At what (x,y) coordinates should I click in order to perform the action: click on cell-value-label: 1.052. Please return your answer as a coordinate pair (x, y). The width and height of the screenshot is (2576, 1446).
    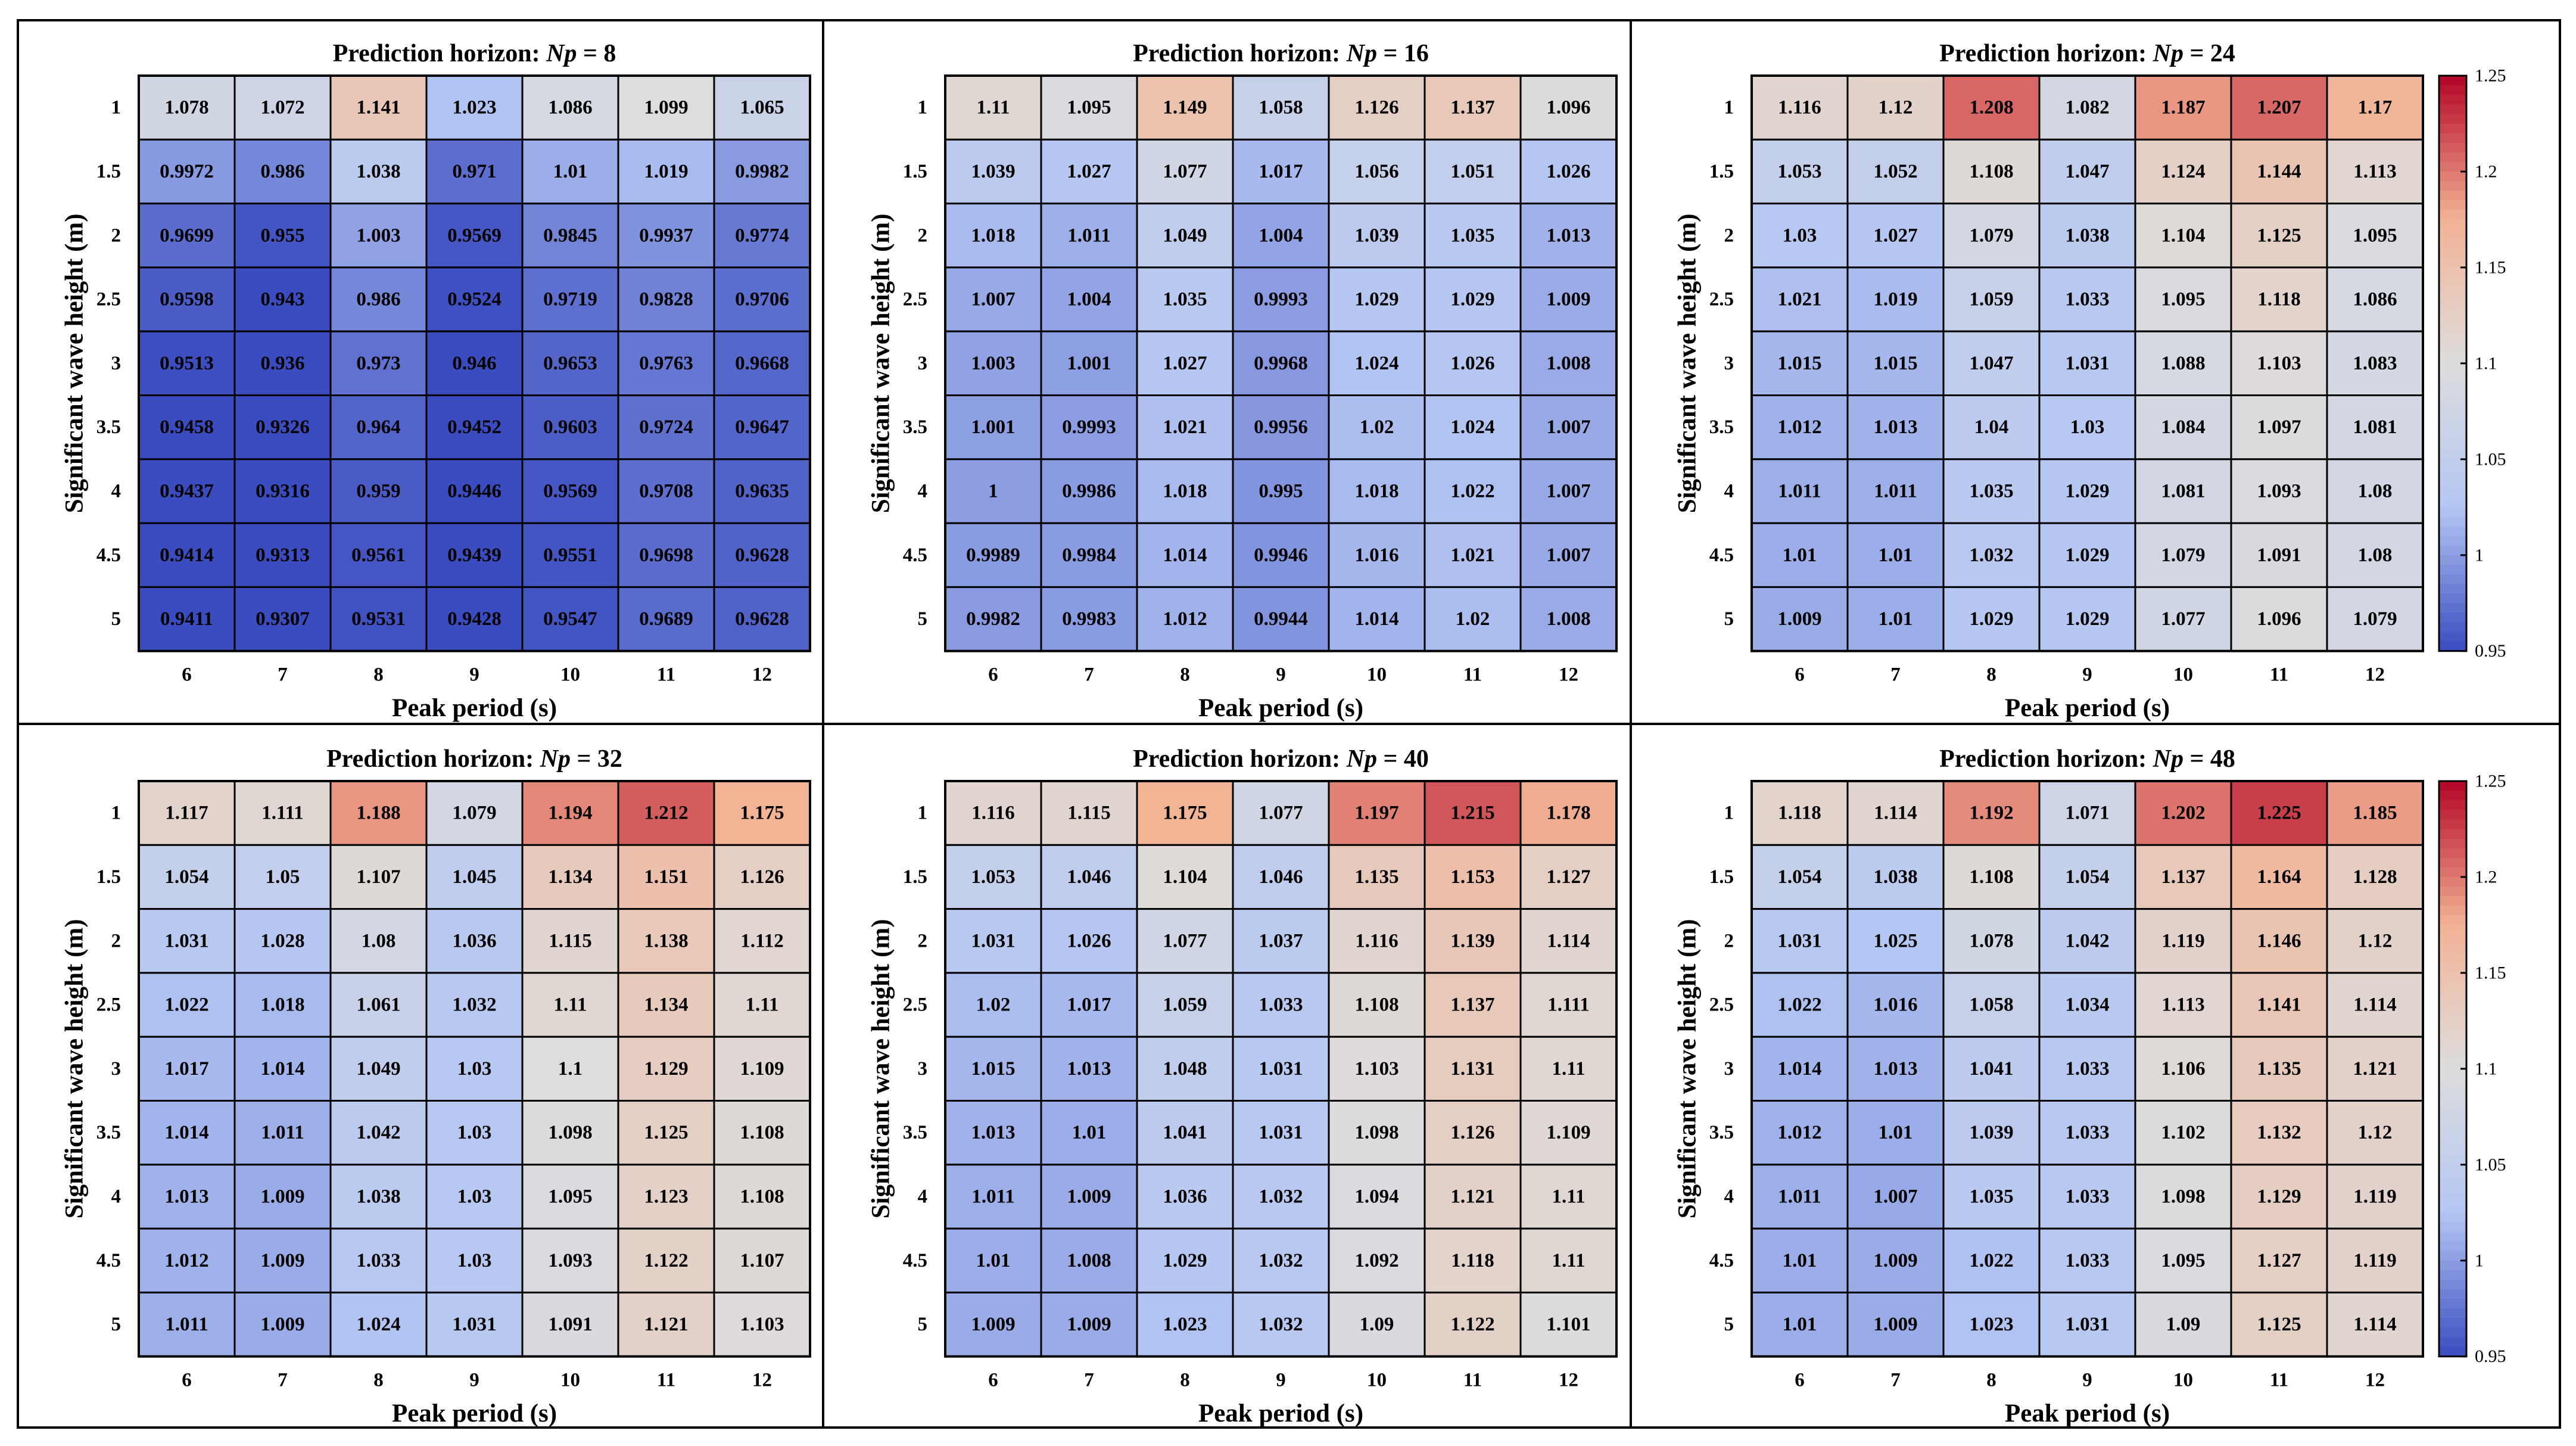
    Looking at the image, I should click on (1895, 171).